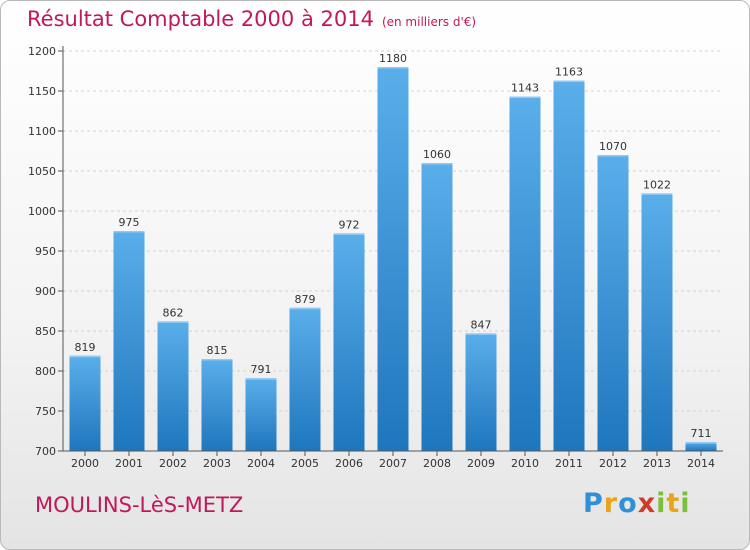  What do you see at coordinates (173, 463) in the screenshot?
I see `x-tick-label: 2002` at bounding box center [173, 463].